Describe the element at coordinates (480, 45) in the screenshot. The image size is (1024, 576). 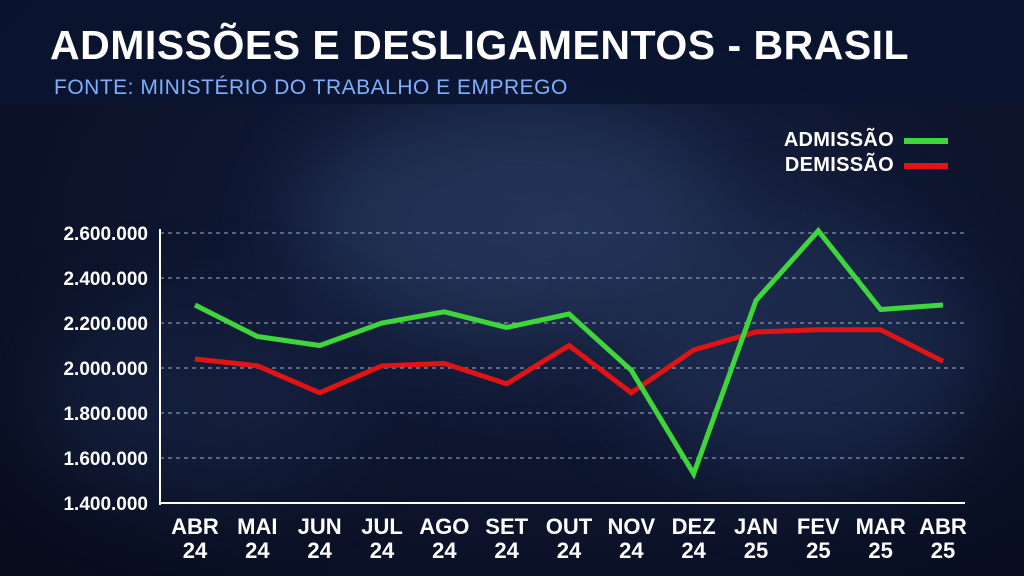
I see `page-title: ADMISSÕES E DESLIGAMENTOS - BRASIL` at that location.